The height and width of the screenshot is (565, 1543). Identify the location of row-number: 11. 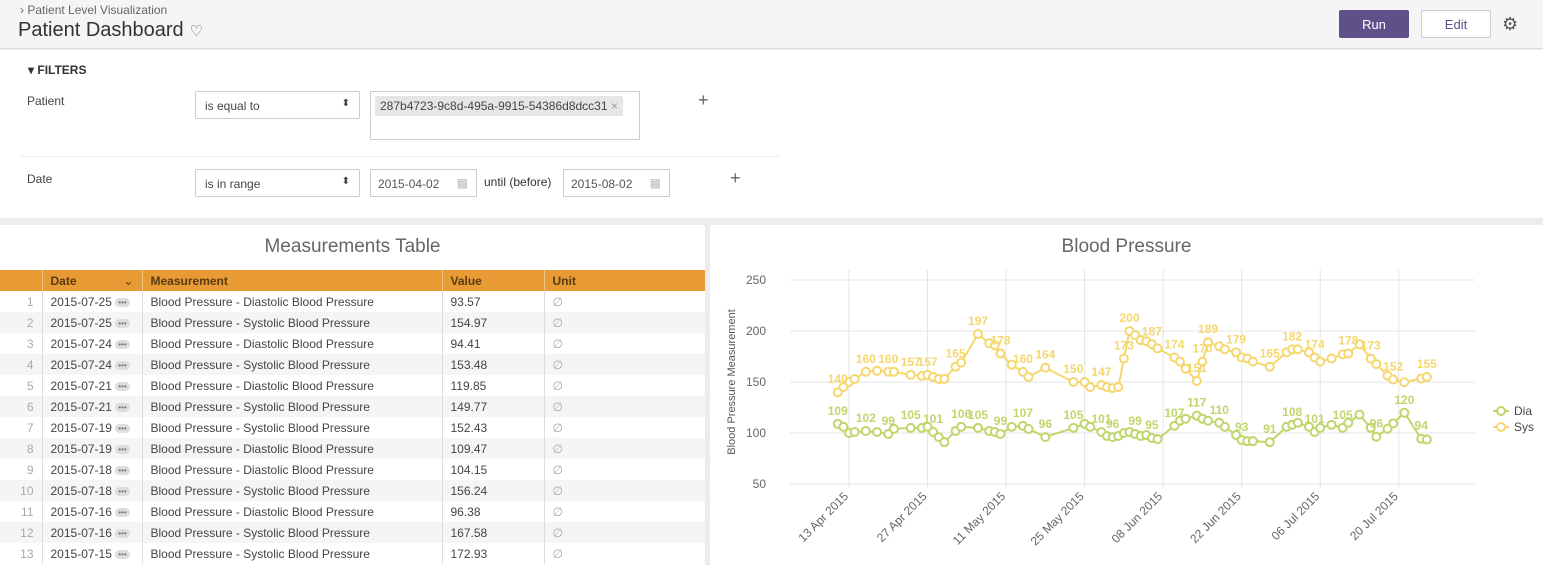
(27, 511).